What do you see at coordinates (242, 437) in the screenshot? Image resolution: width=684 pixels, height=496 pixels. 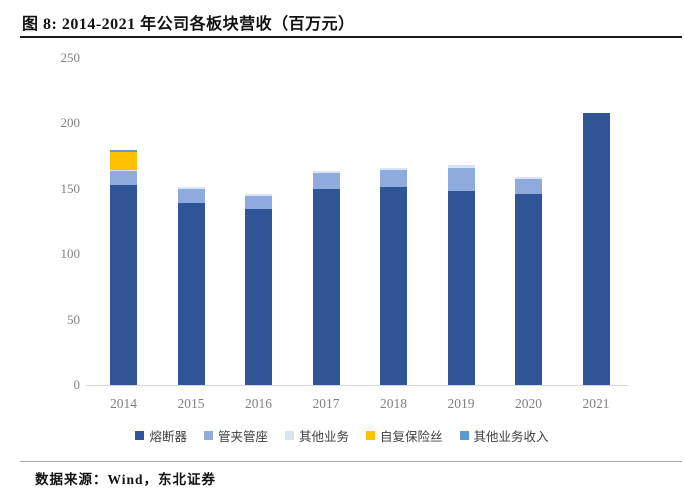 I see `legend-label: 管夹管座` at bounding box center [242, 437].